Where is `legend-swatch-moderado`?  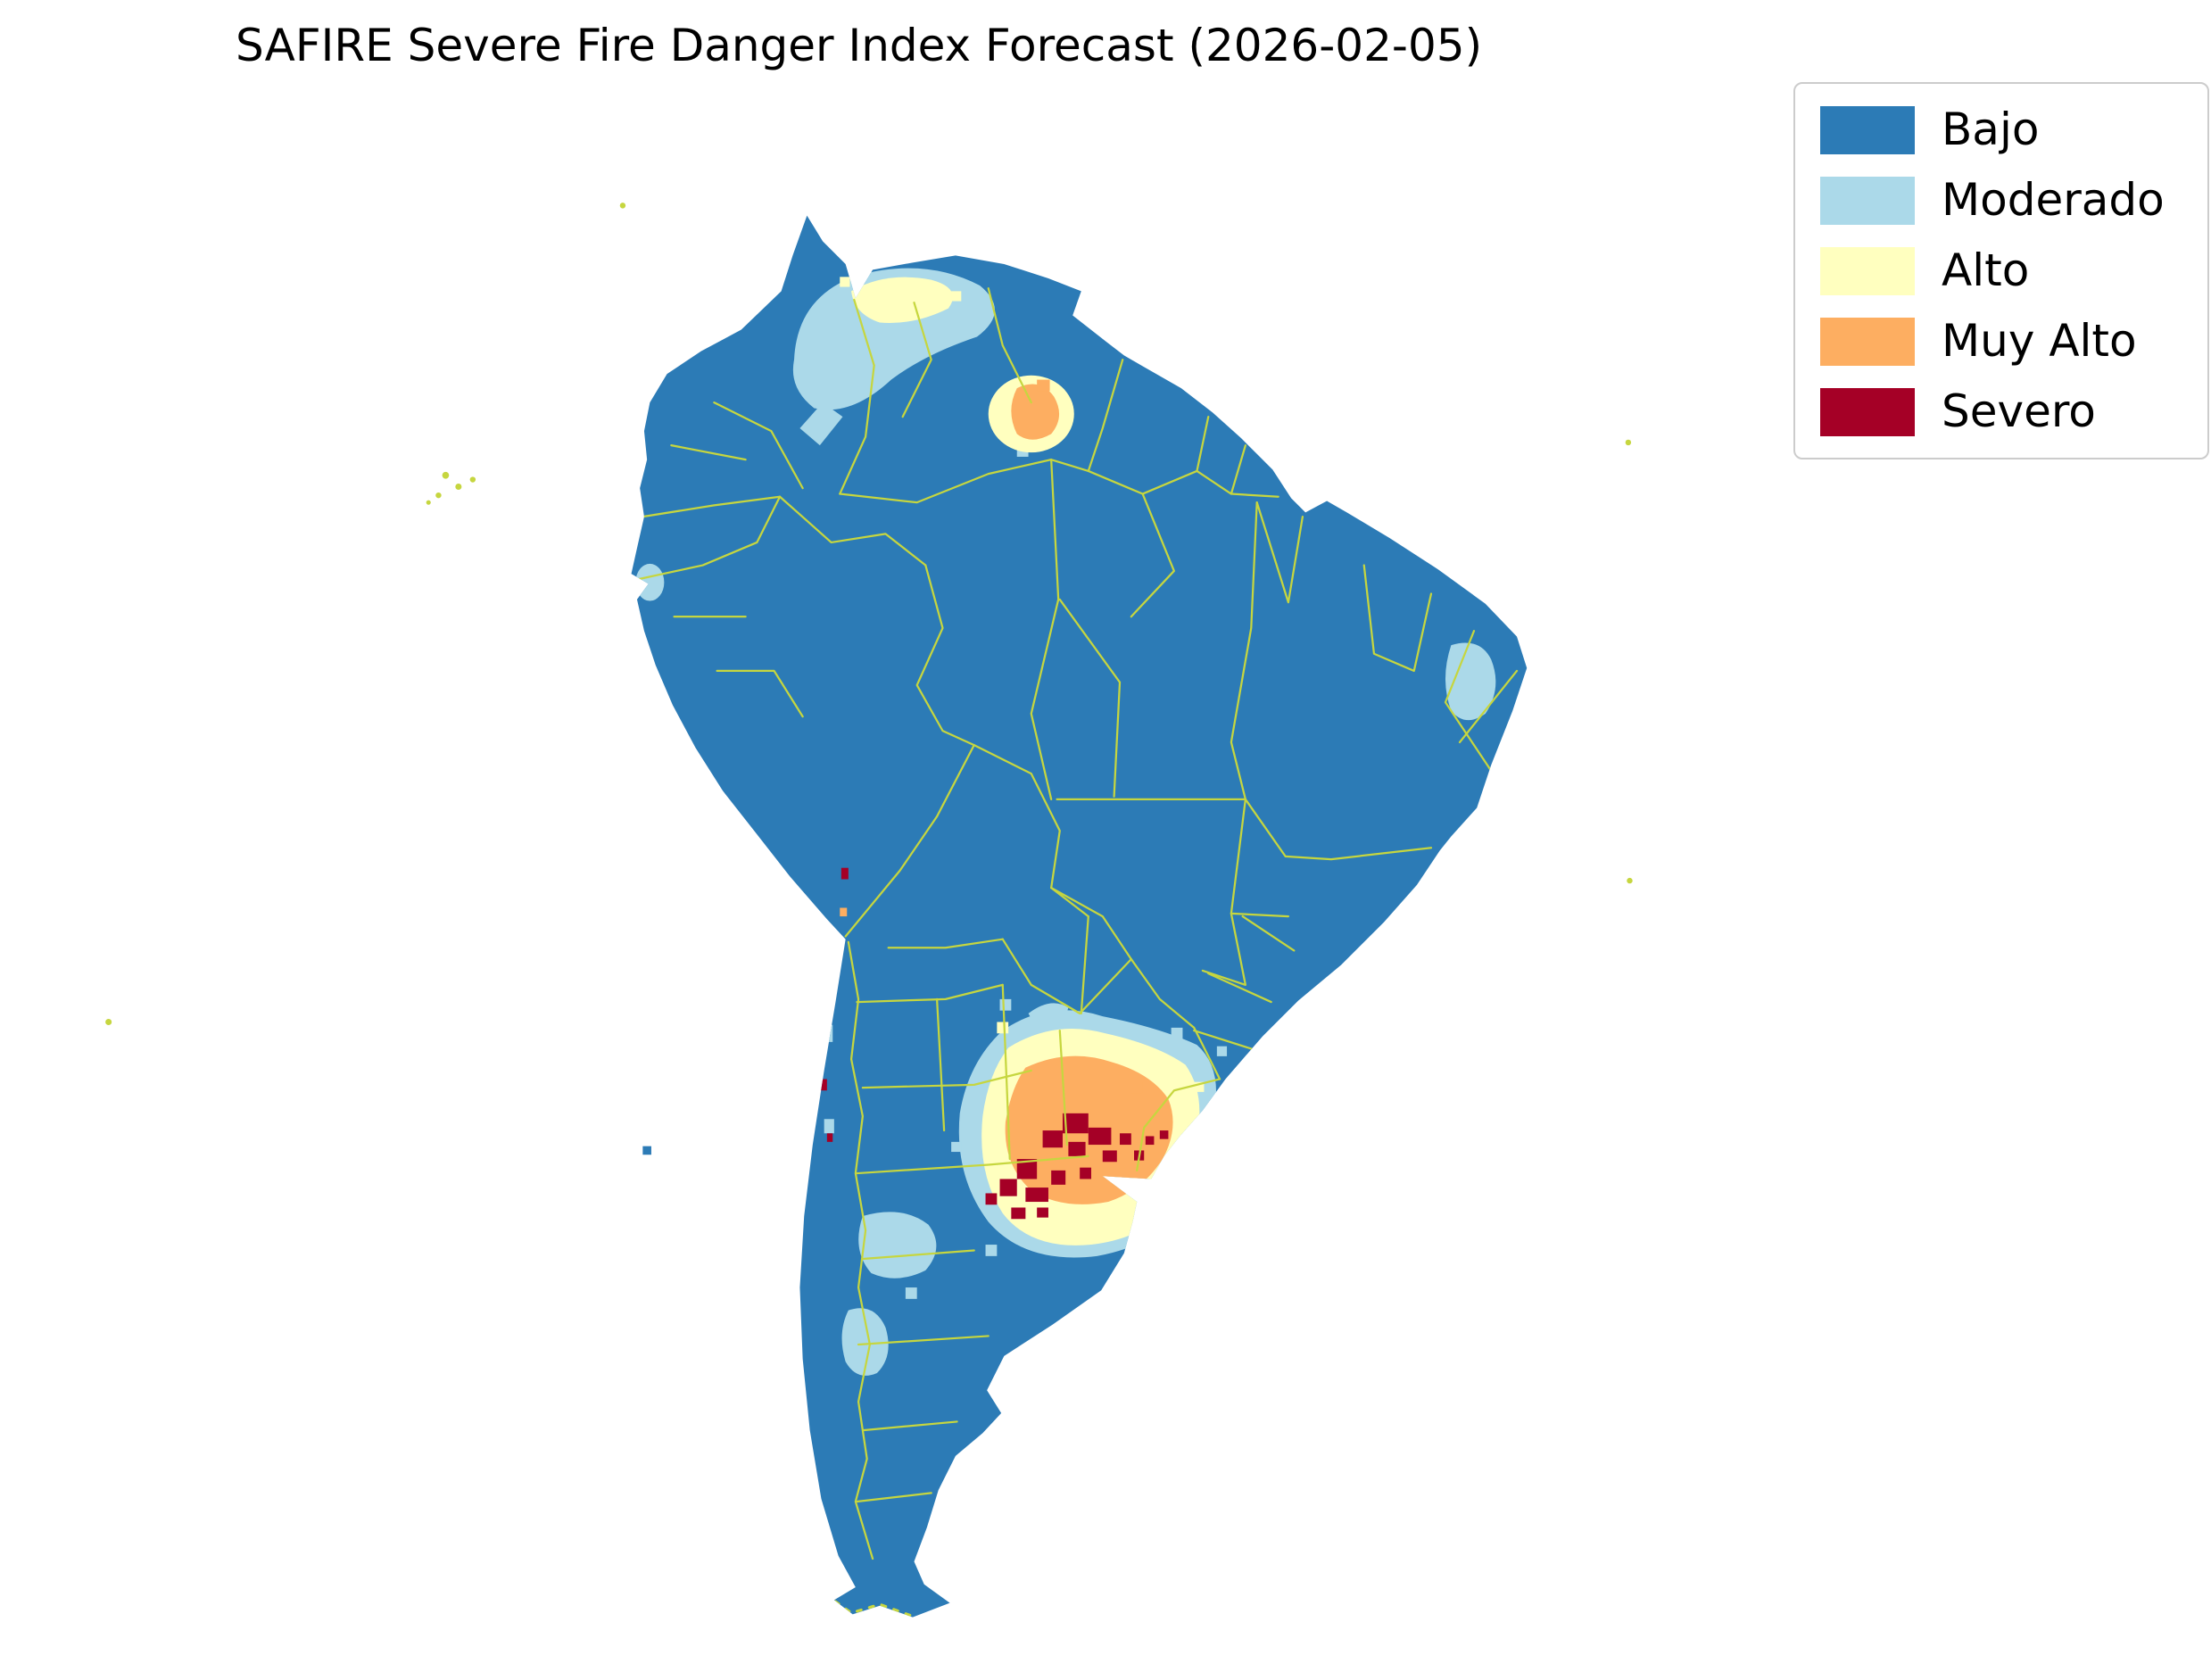
legend-swatch-moderado is located at coordinates (1868, 200).